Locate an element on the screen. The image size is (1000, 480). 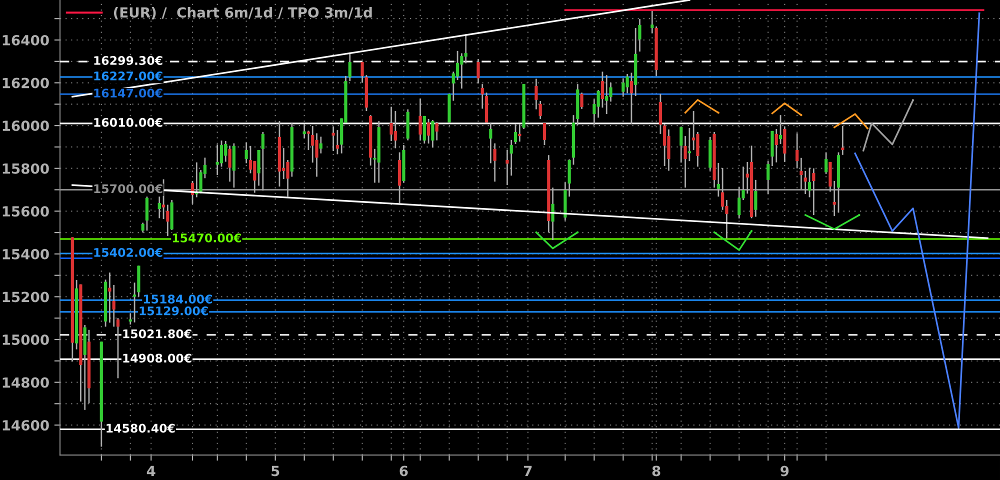
ref-line-label: 16147.00€ is located at coordinates (128, 93).